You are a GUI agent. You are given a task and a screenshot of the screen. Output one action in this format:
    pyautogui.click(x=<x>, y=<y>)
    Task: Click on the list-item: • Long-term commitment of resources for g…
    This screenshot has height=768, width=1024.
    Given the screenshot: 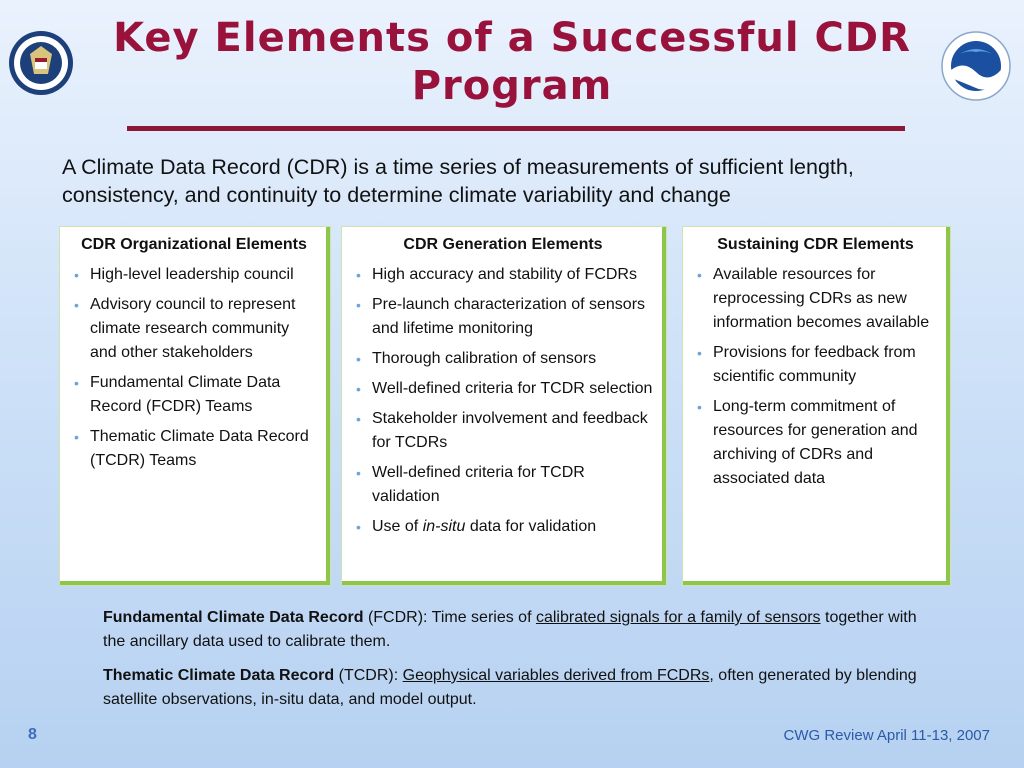 What is the action you would take?
    pyautogui.click(x=815, y=443)
    